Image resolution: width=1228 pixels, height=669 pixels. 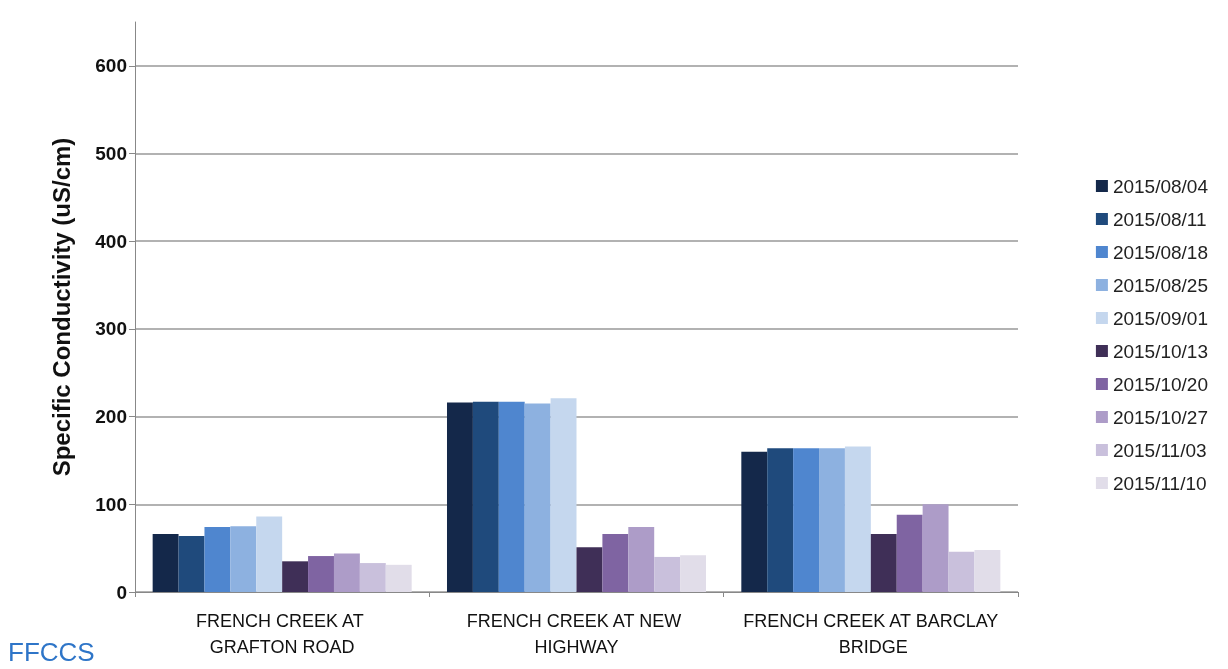 I want to click on x-tick-label: FRENCH CREEK AT BARCLAY BRIDGE, so click(x=871, y=634).